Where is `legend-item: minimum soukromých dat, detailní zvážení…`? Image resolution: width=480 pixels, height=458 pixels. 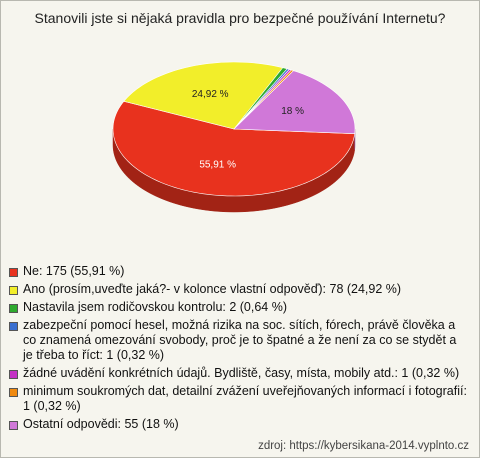 legend-item: minimum soukromých dat, detailní zvážení… is located at coordinates (239, 399).